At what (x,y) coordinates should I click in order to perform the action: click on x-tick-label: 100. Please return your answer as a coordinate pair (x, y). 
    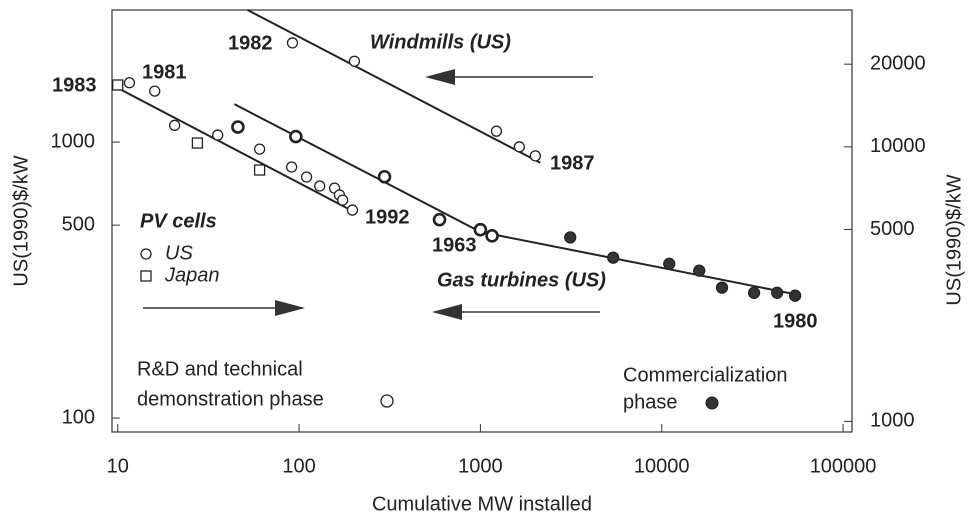
    Looking at the image, I should click on (298, 466).